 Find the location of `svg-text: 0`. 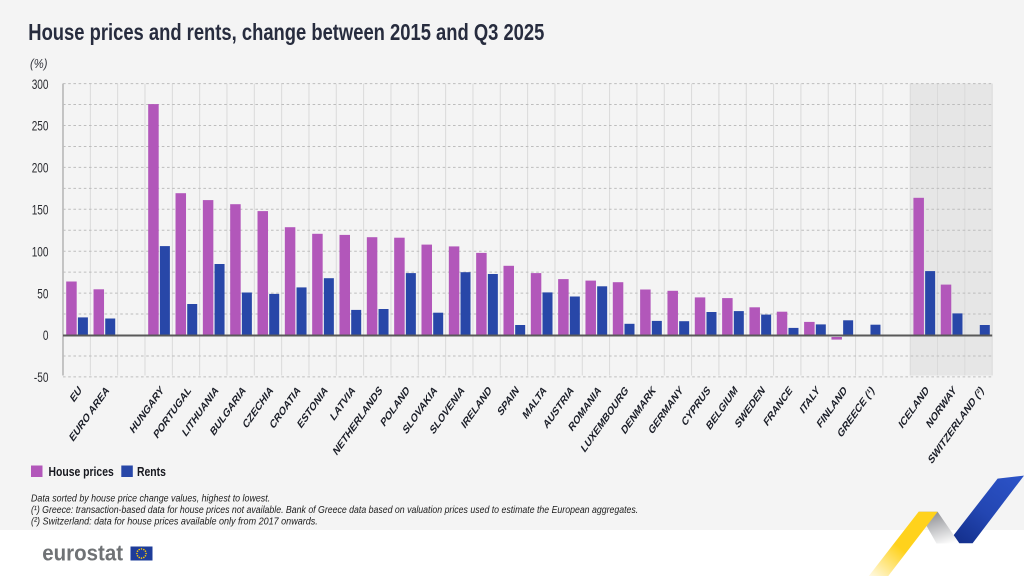

svg-text: 0 is located at coordinates (46, 336).